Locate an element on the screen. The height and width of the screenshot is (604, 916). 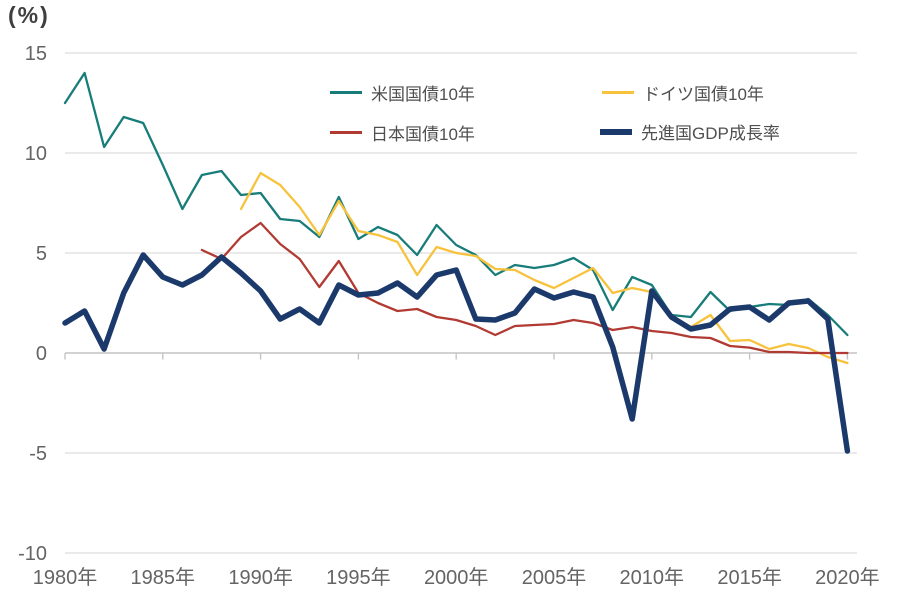
y-tick-label: -10 is located at coordinates (32, 554).